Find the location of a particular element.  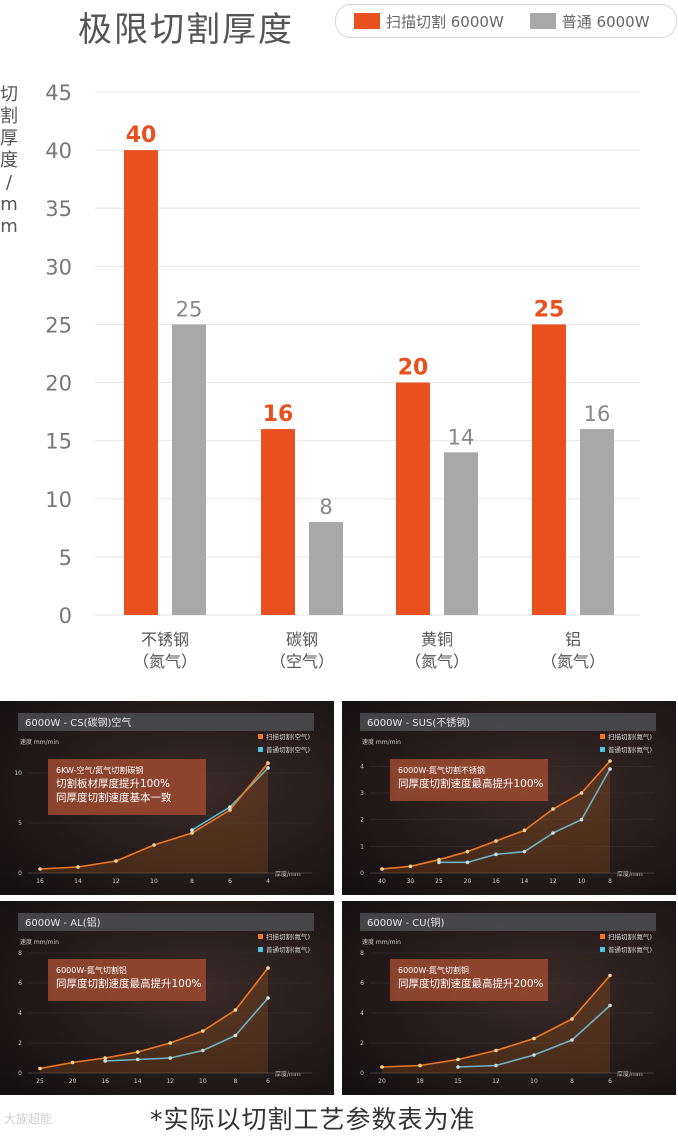

y-tick-label: 10 is located at coordinates (58, 500).